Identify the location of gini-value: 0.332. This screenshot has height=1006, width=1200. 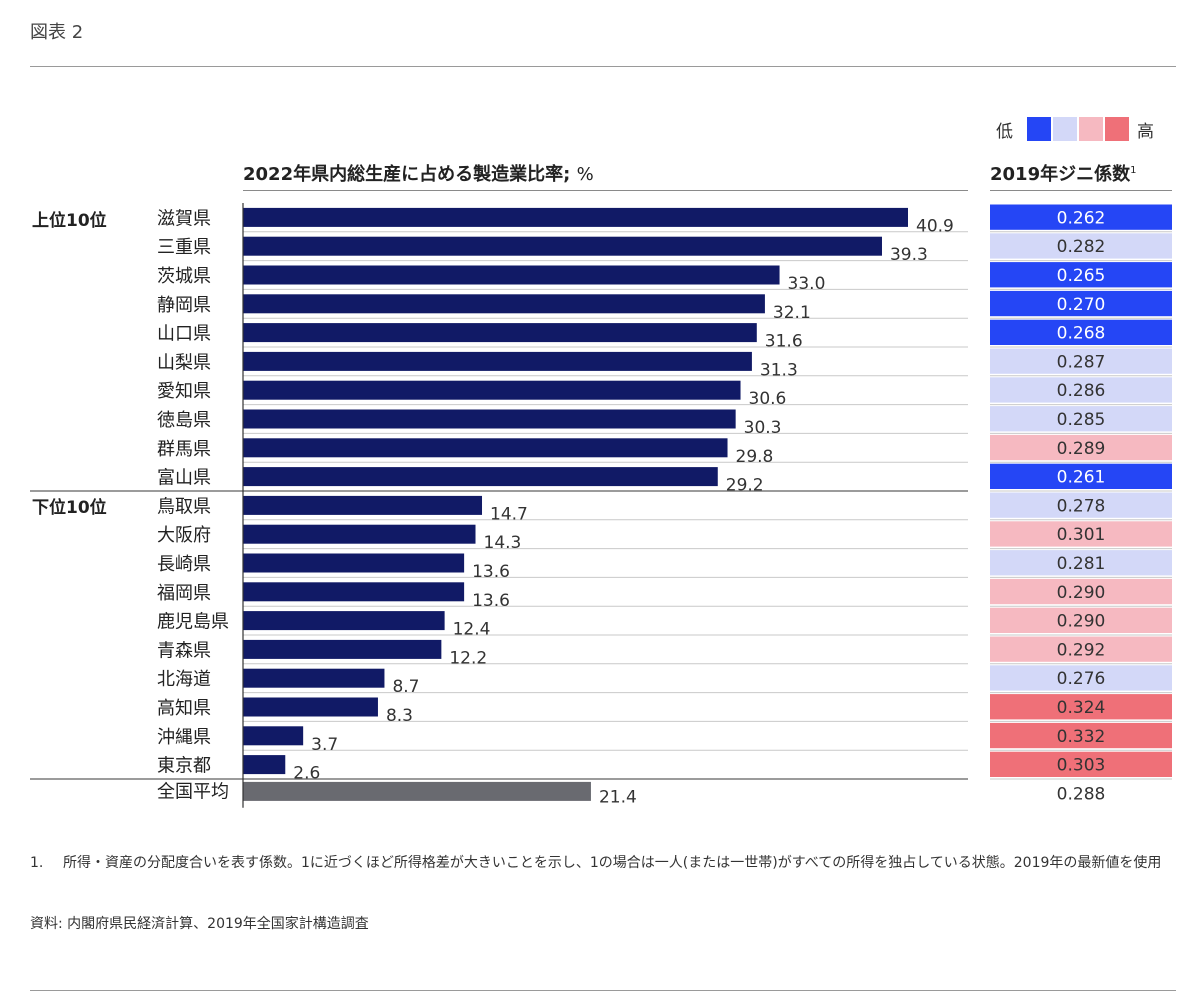
(1081, 737).